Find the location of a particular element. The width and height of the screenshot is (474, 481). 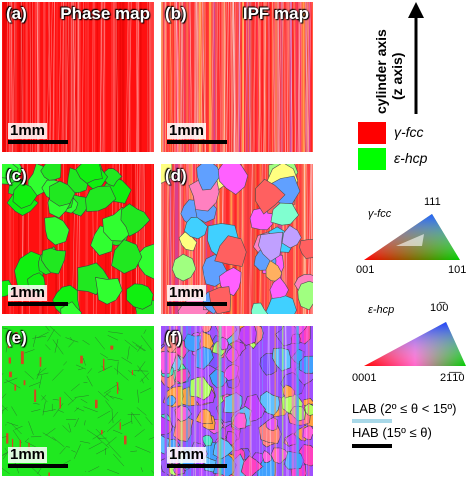

panel-e: (e) 1mm is located at coordinates (78, 401).